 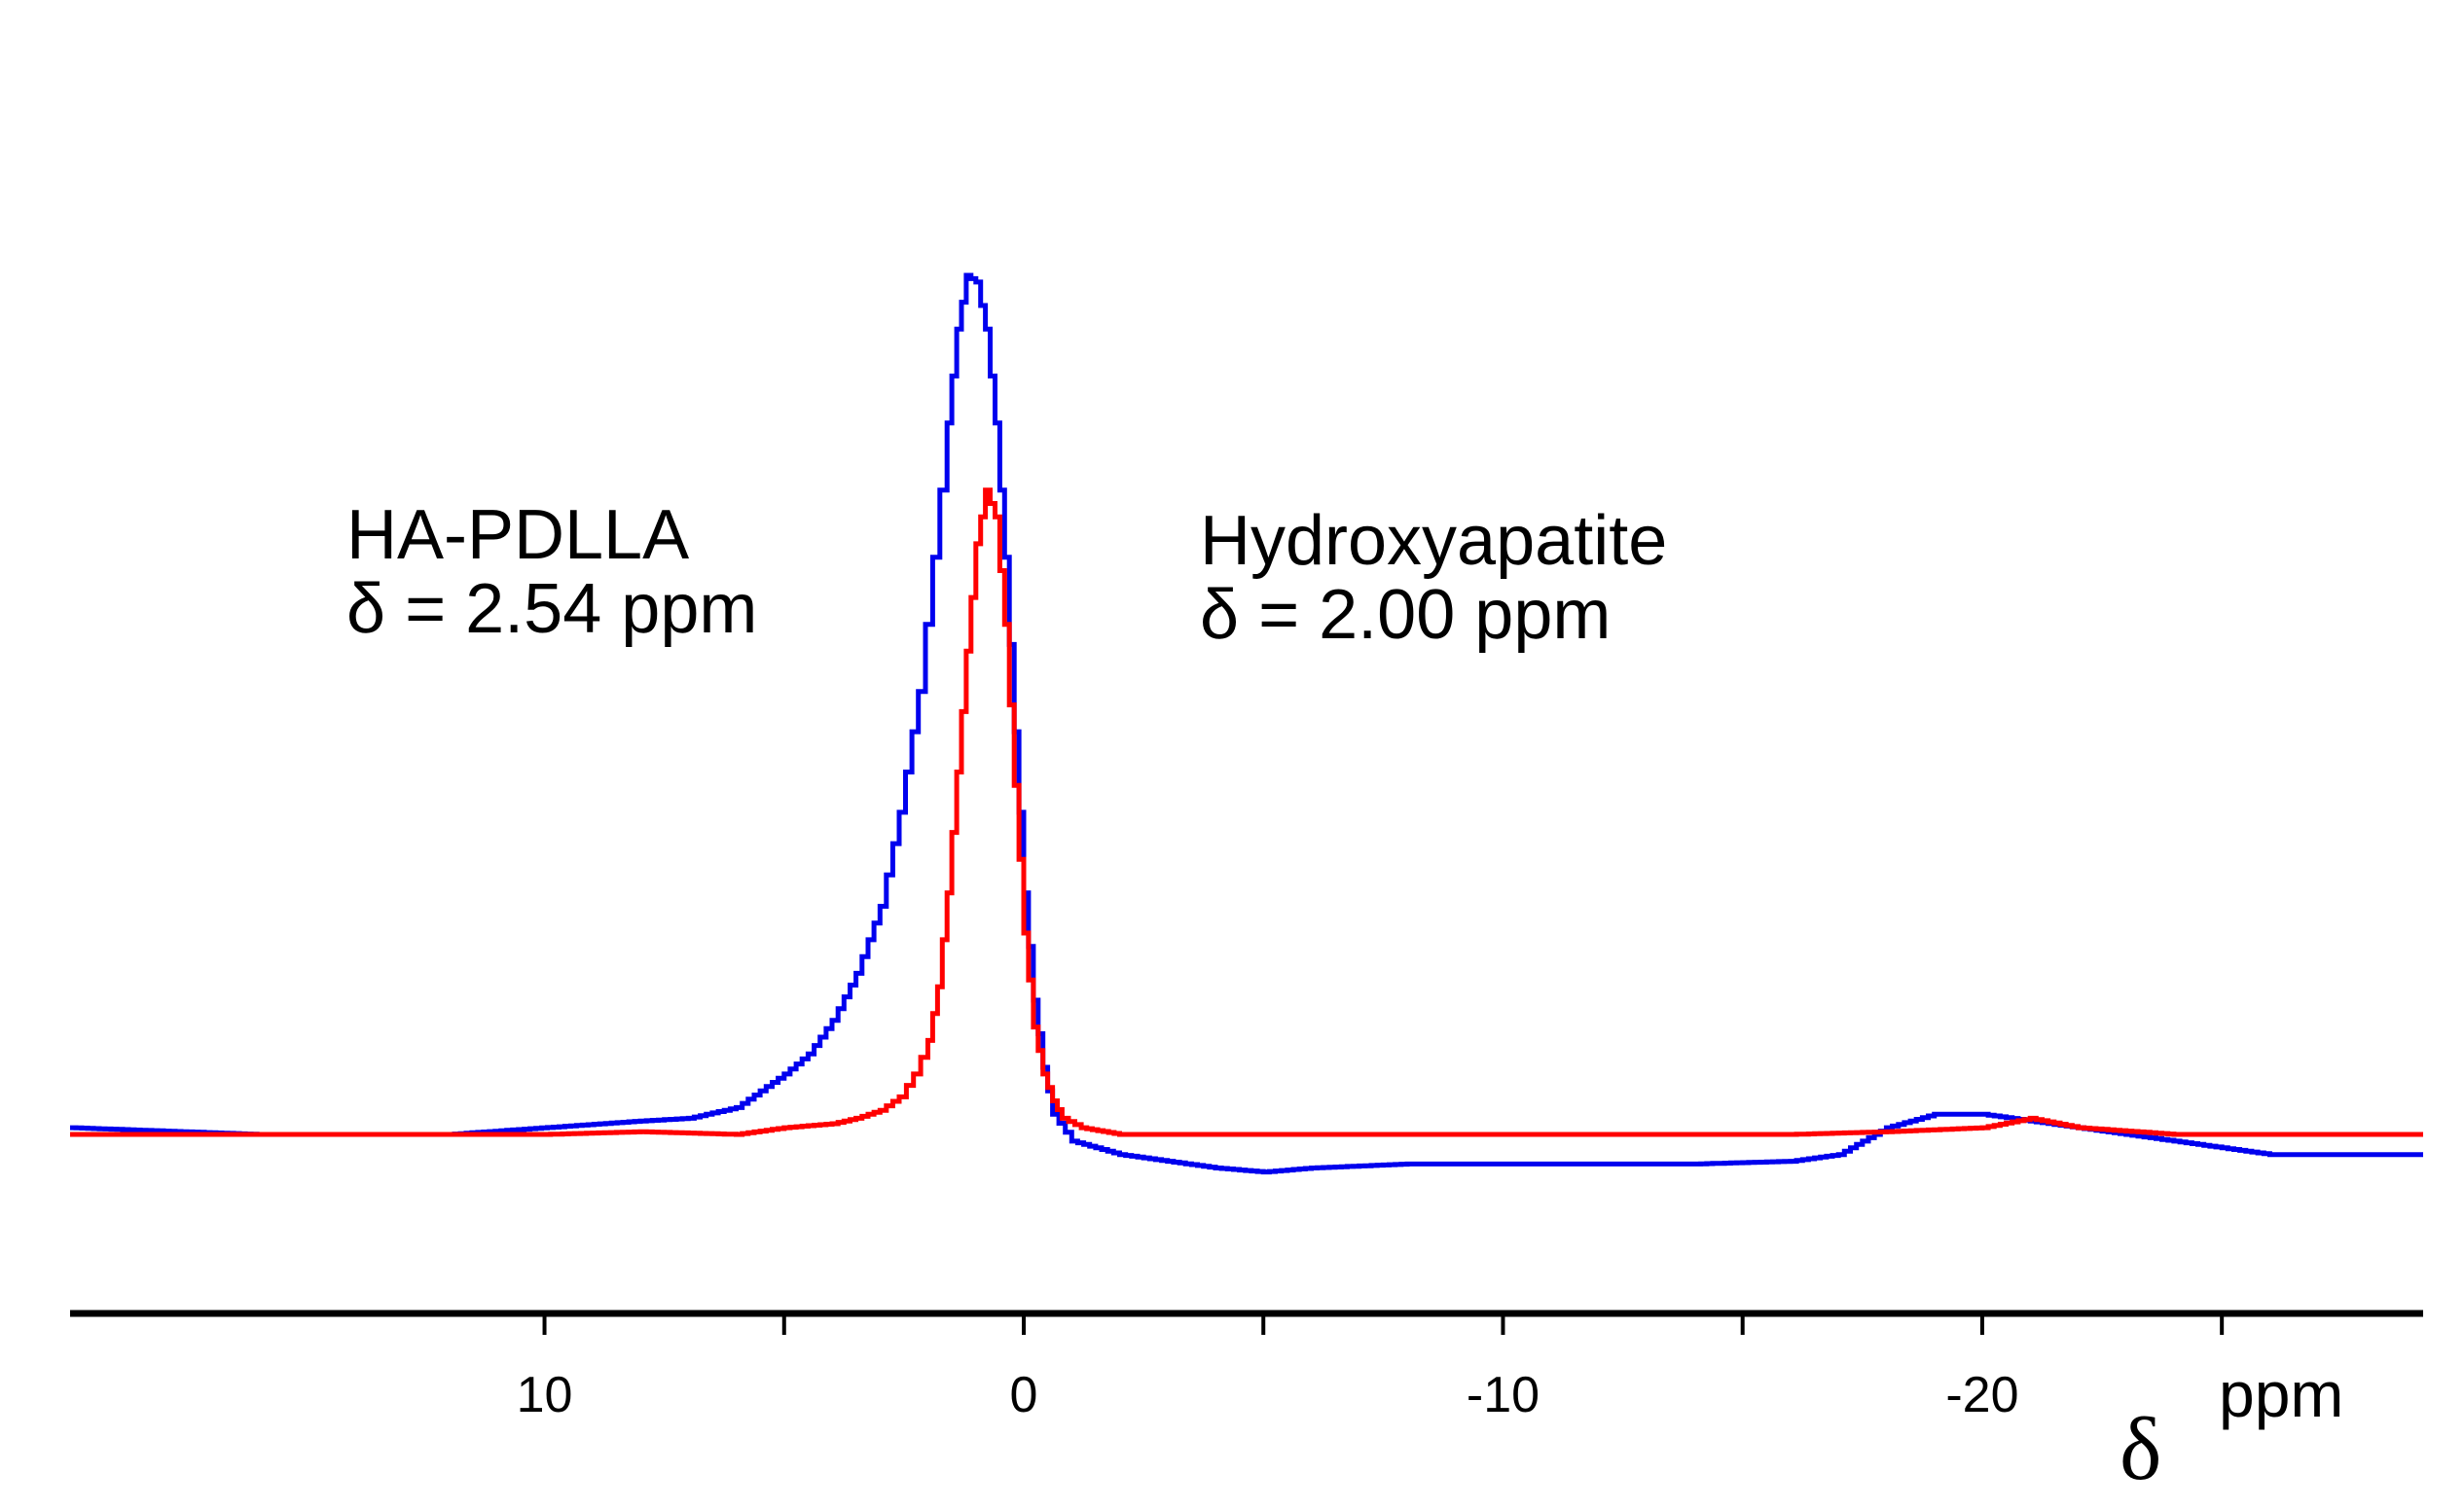 What do you see at coordinates (1434, 541) in the screenshot?
I see `hydroxyapatite-title: Hydroxyapatite` at bounding box center [1434, 541].